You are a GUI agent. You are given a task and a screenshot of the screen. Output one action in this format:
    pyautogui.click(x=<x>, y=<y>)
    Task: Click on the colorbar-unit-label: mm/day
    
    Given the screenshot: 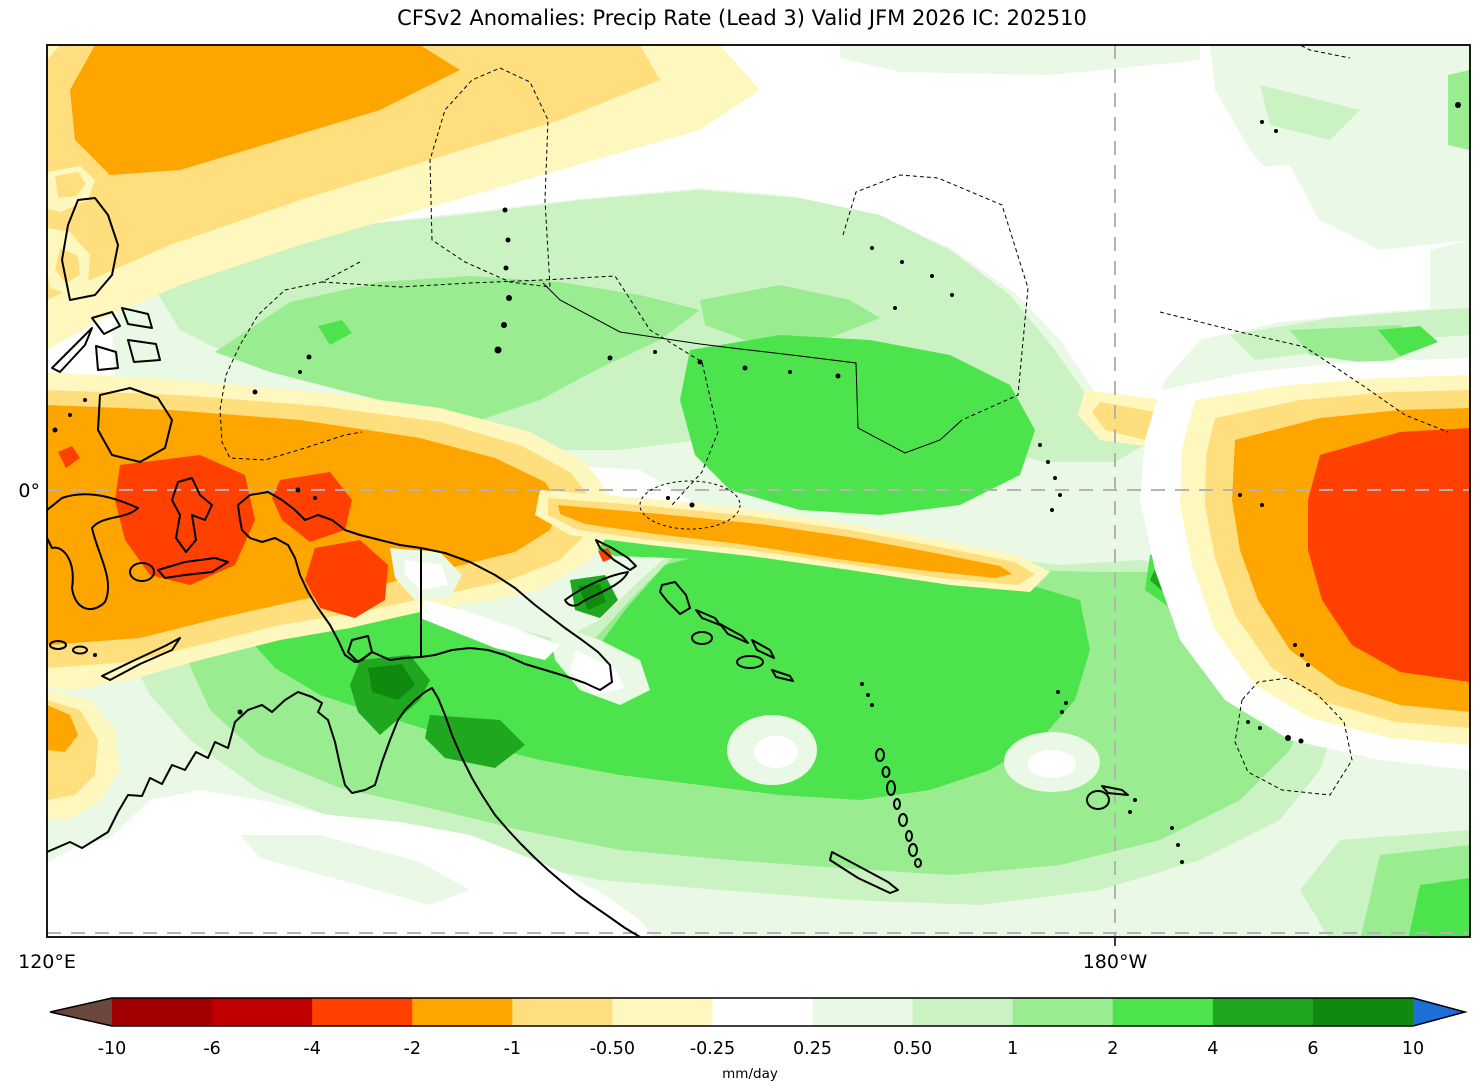 What is the action you would take?
    pyautogui.click(x=750, y=1074)
    